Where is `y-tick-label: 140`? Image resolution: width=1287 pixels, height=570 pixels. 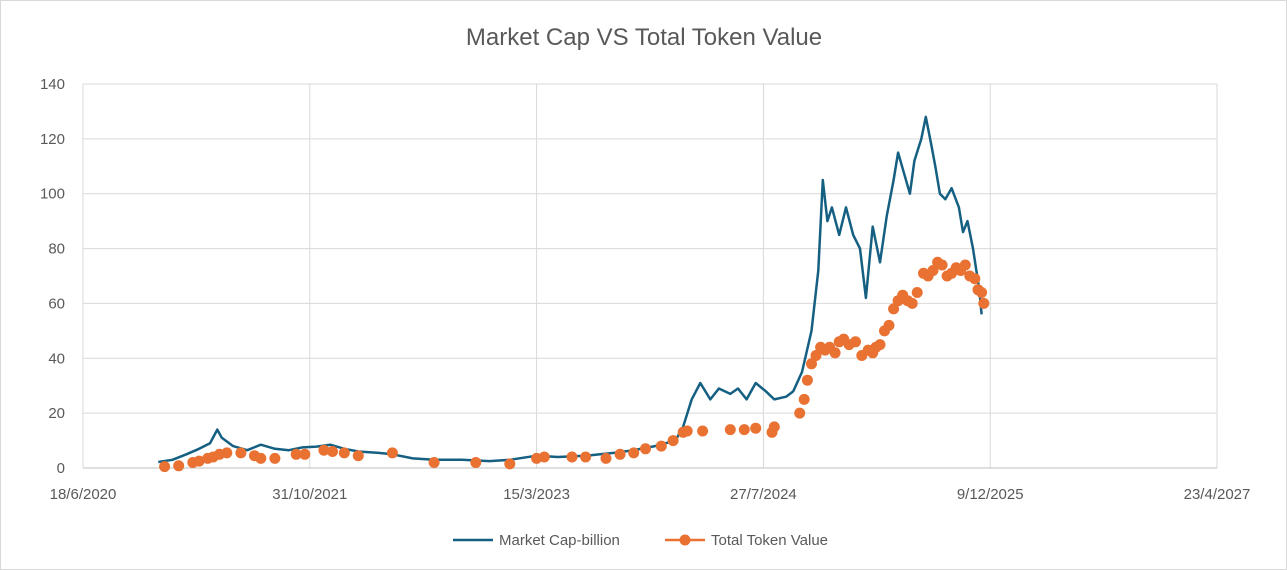
y-tick-label: 140 is located at coordinates (52, 84).